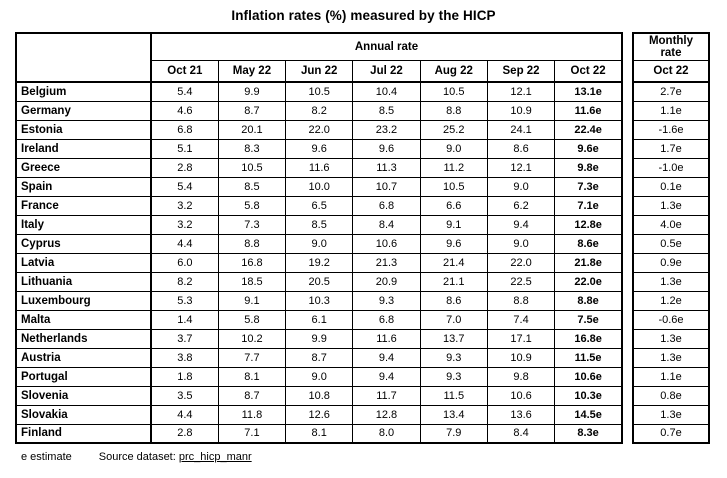 The height and width of the screenshot is (478, 727). Describe the element at coordinates (184, 376) in the screenshot. I see `annual-value-cell: 1.8` at that location.